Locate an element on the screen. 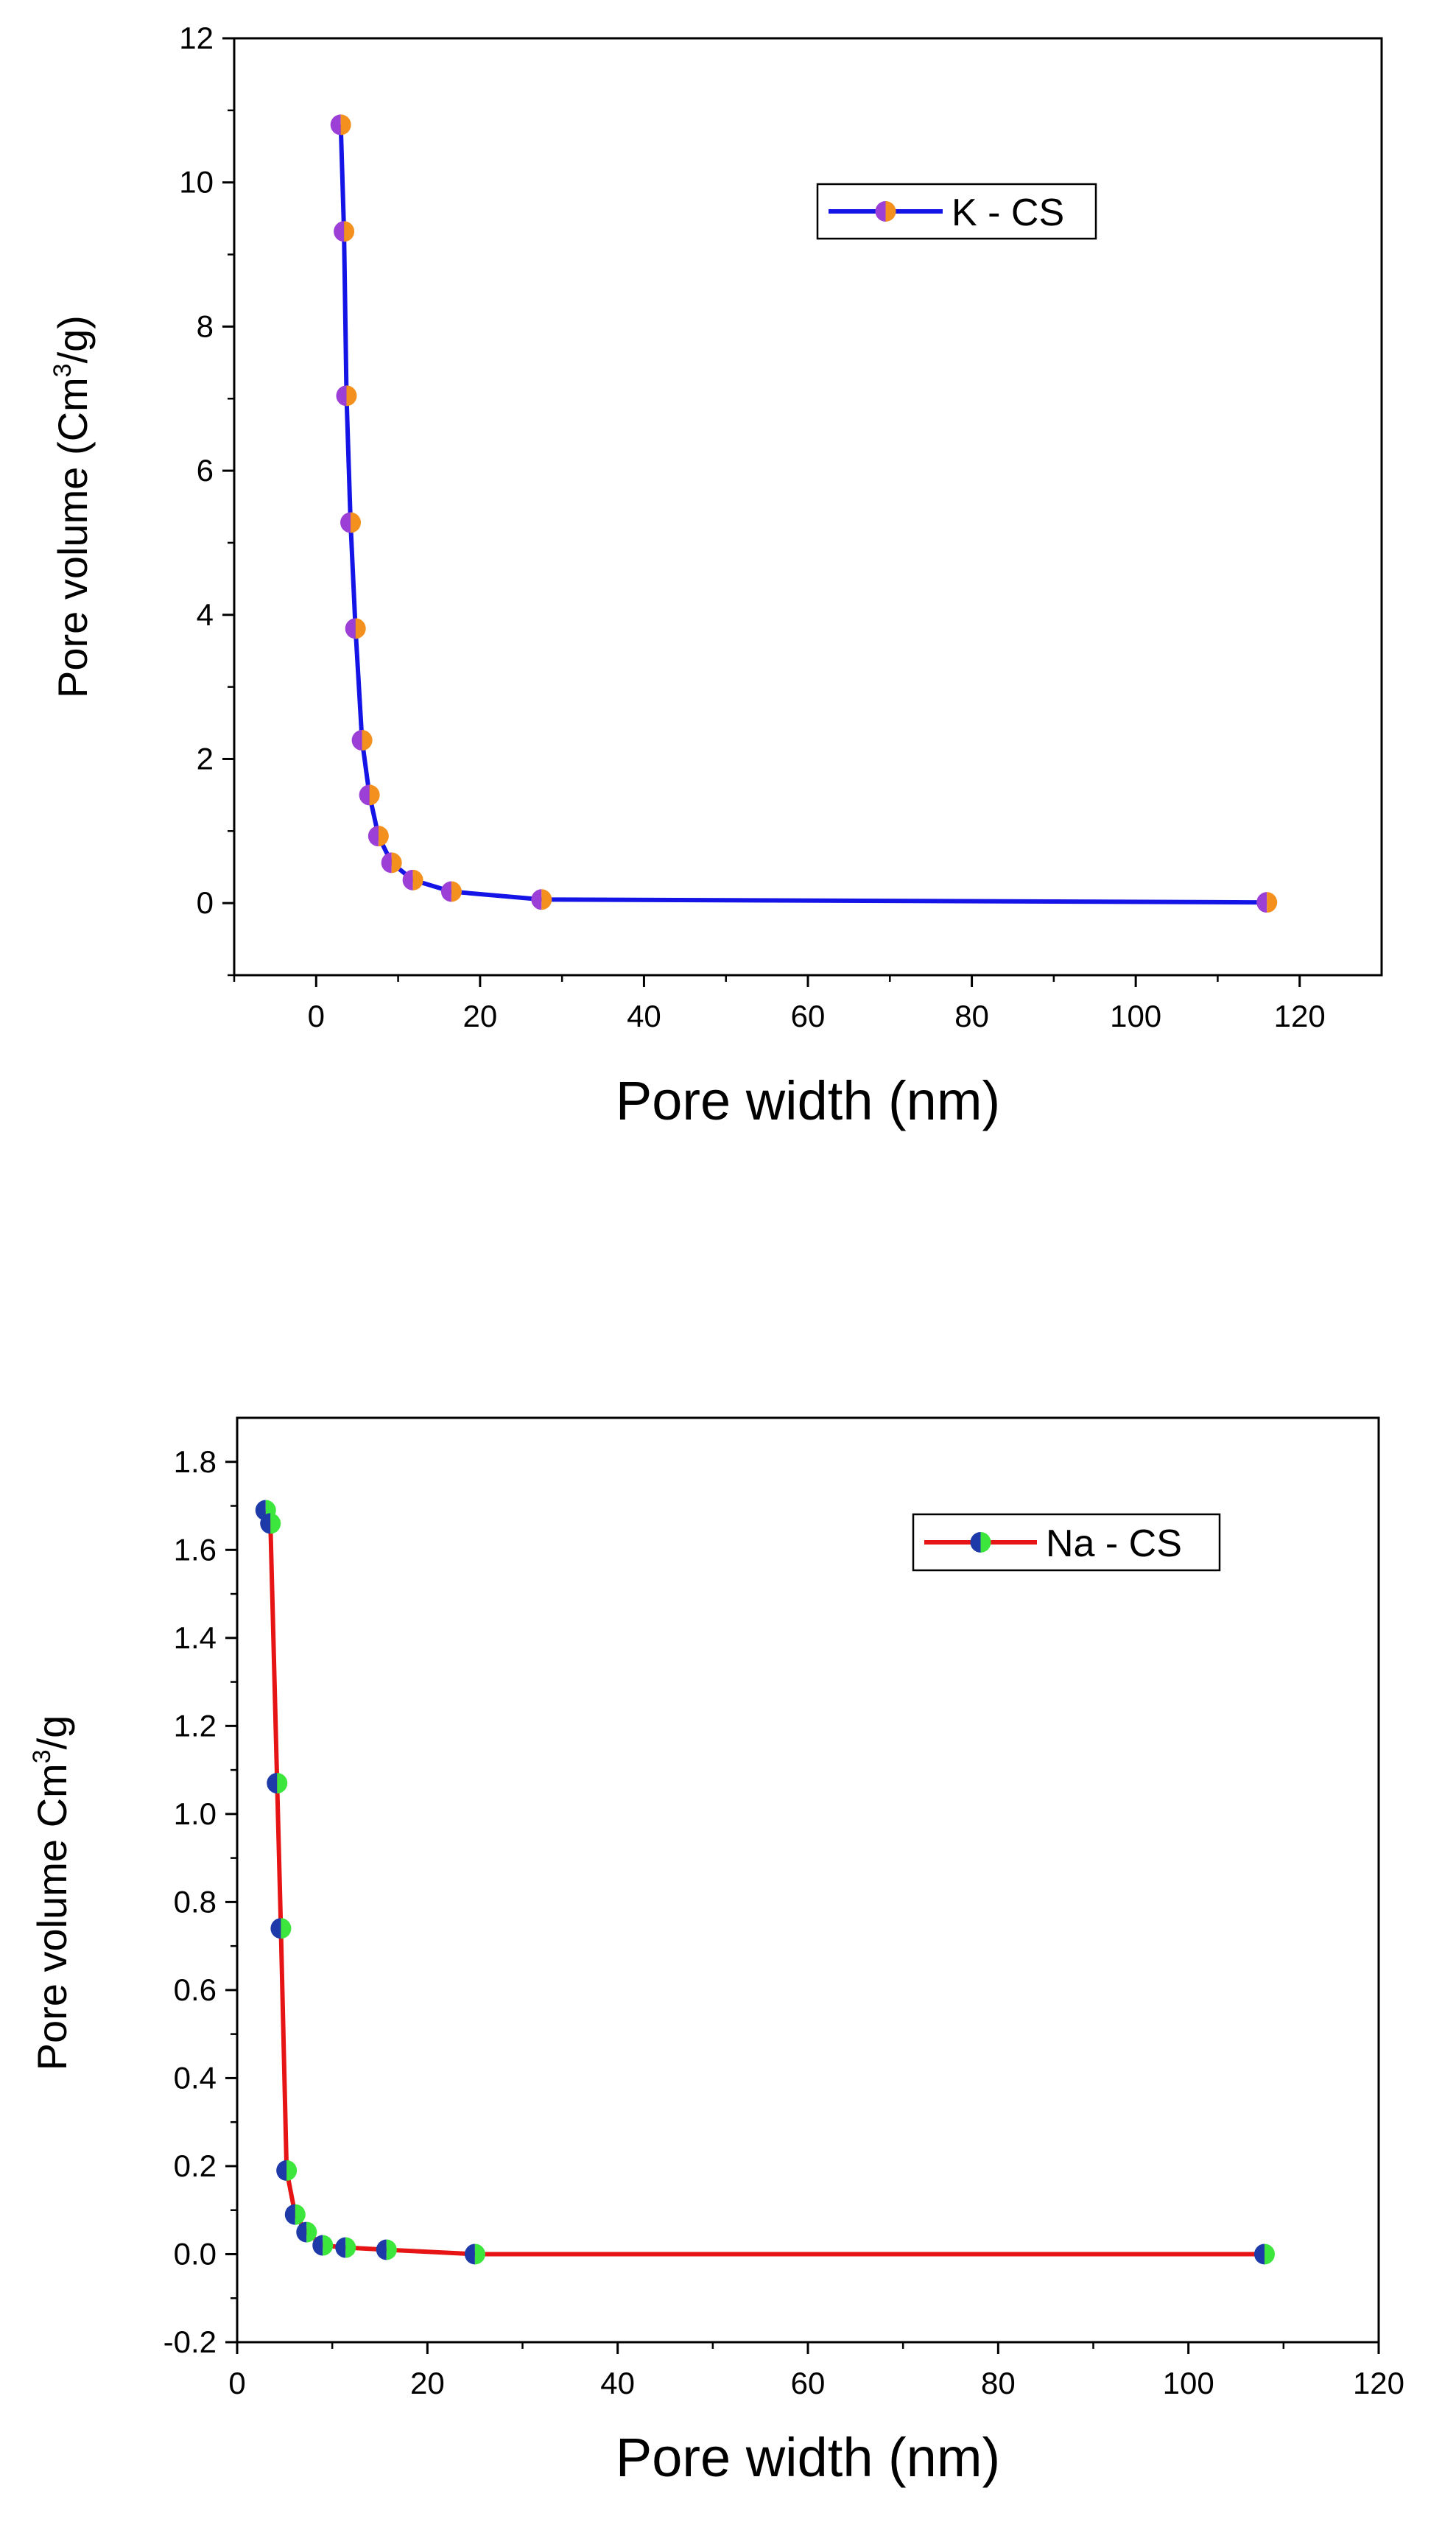 The height and width of the screenshot is (2530, 1456). y-tick-label: 0.0 is located at coordinates (195, 2253).